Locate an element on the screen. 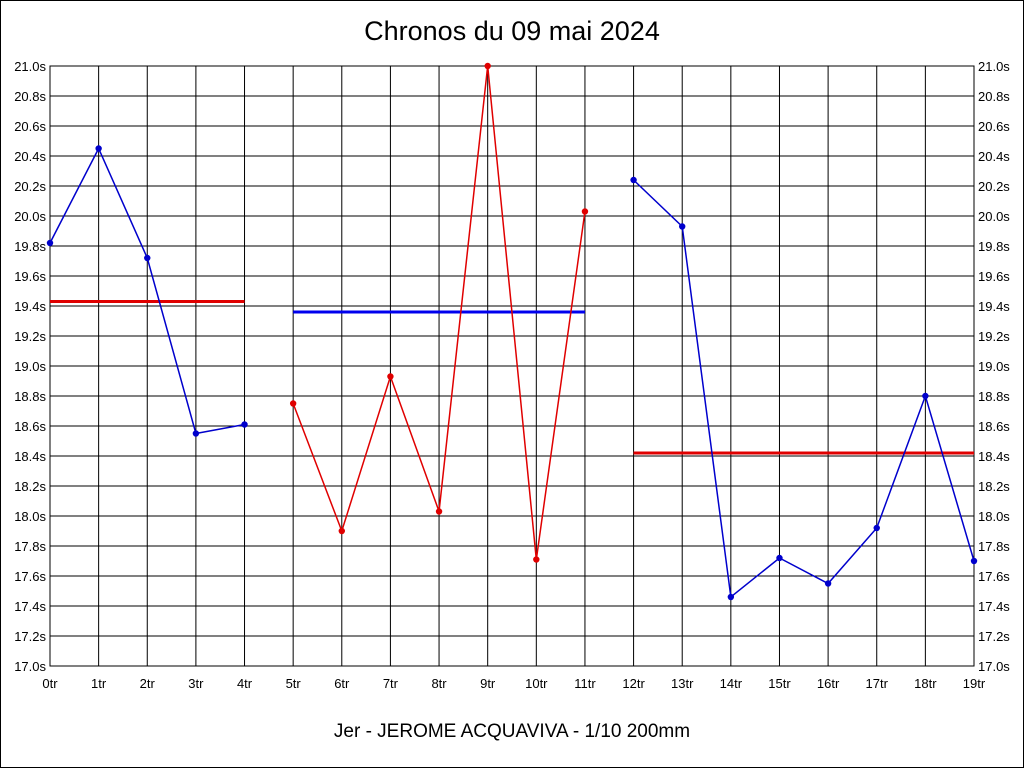 The width and height of the screenshot is (1024, 768). y-tick-label-left: 18.0s is located at coordinates (30, 516).